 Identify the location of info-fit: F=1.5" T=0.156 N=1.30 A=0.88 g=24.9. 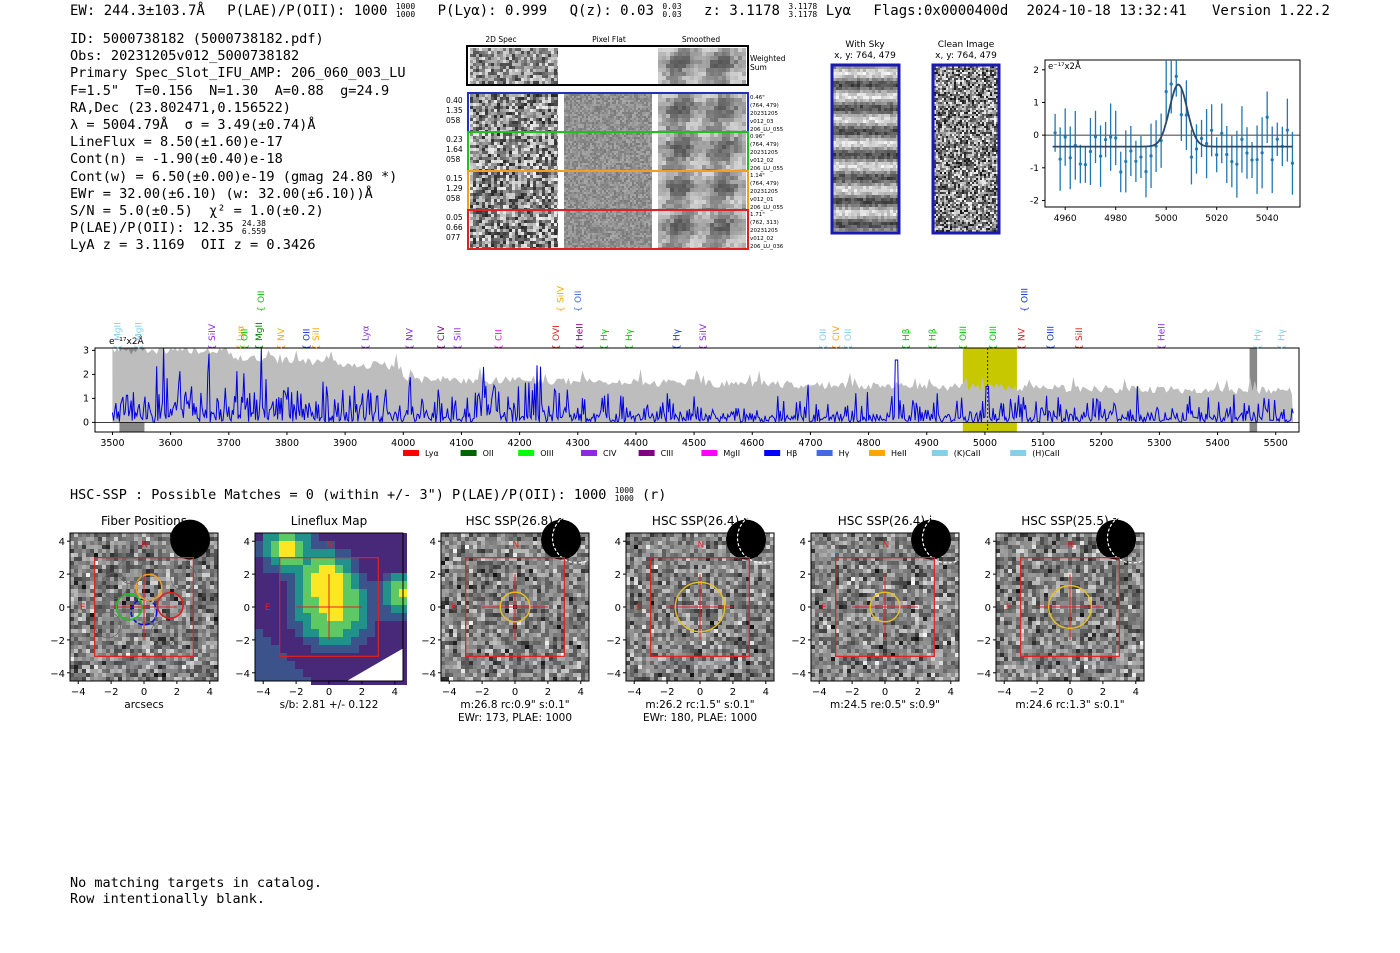
(230, 90).